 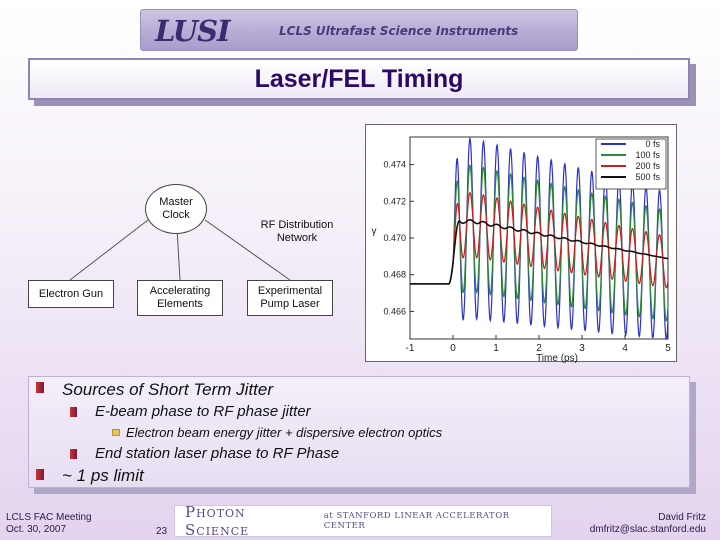 I want to click on electron-gun-node: Electron Gun, so click(x=71, y=294).